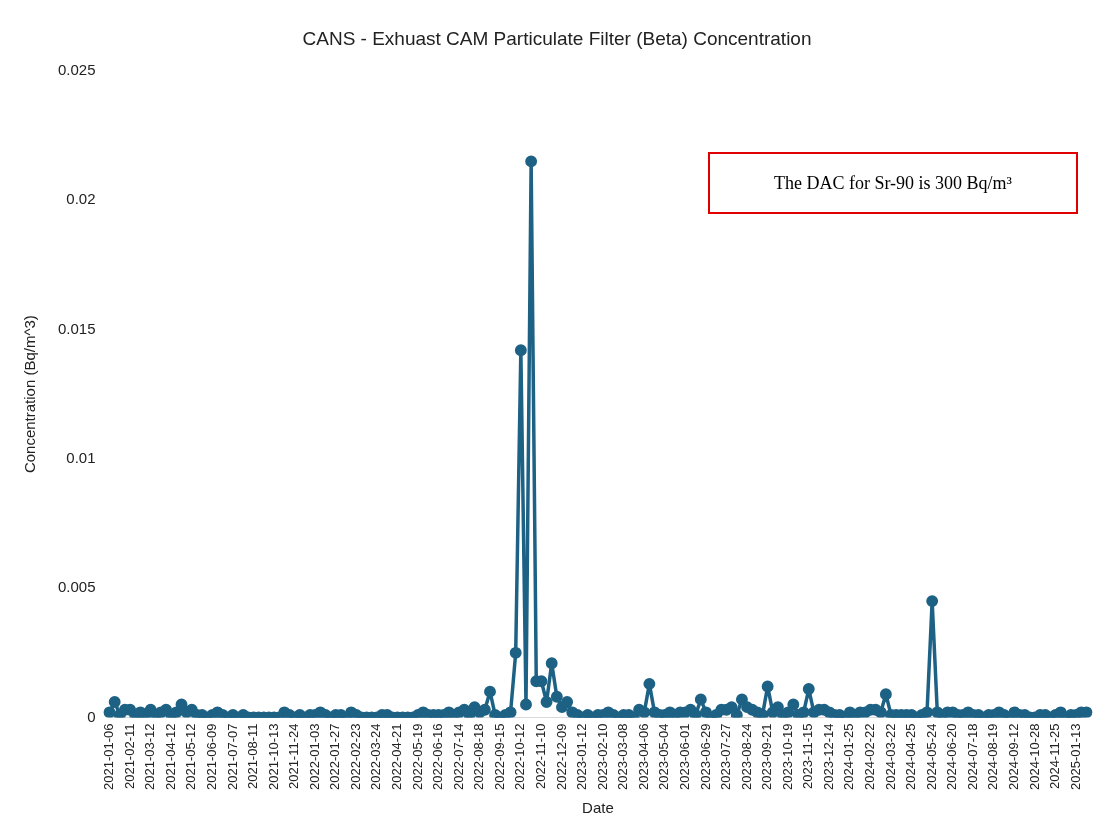  What do you see at coordinates (828, 756) in the screenshot?
I see `x-tick-label: 2023-12-14` at bounding box center [828, 756].